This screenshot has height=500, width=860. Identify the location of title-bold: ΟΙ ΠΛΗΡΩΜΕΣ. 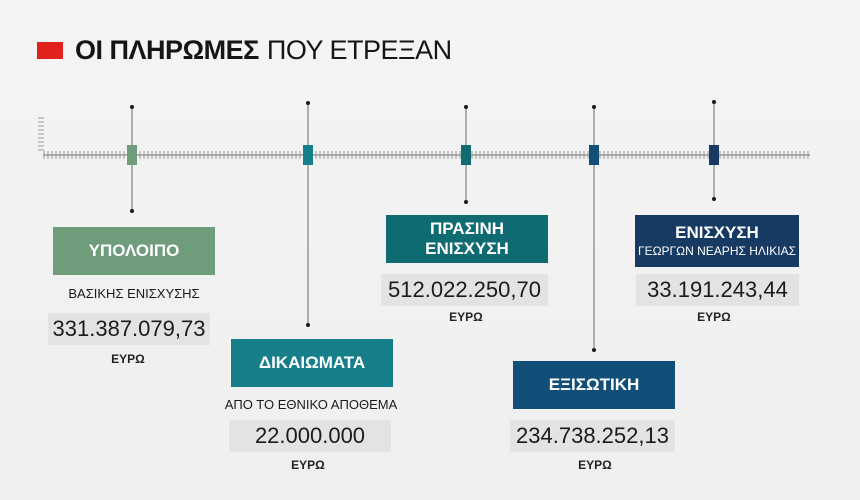
(167, 50).